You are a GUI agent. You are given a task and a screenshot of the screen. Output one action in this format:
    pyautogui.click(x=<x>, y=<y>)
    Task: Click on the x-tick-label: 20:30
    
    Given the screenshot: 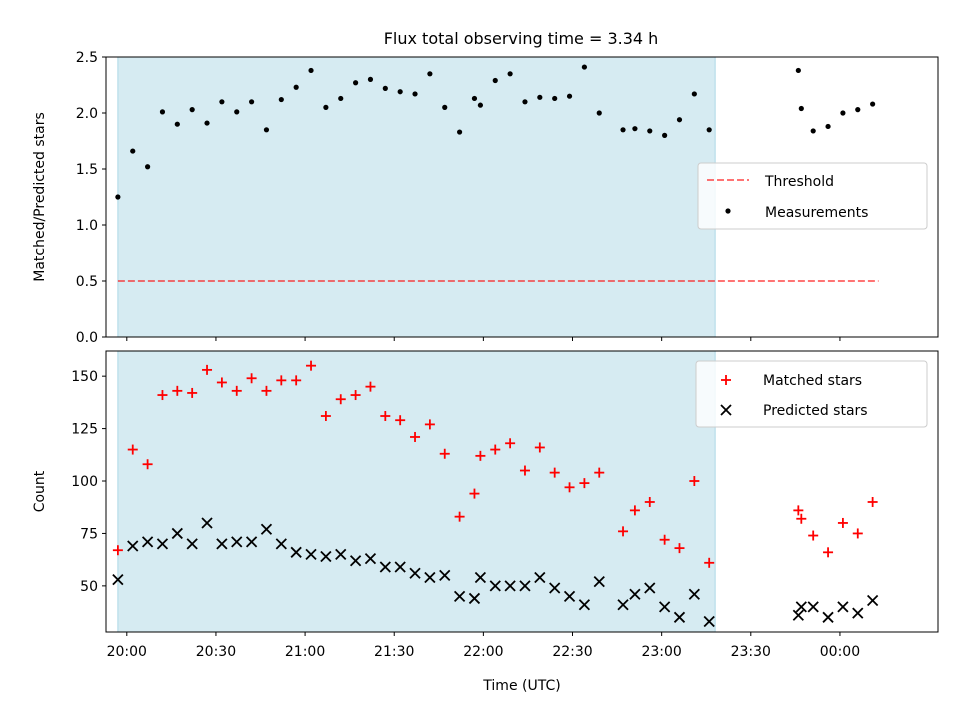 What is the action you would take?
    pyautogui.click(x=216, y=652)
    